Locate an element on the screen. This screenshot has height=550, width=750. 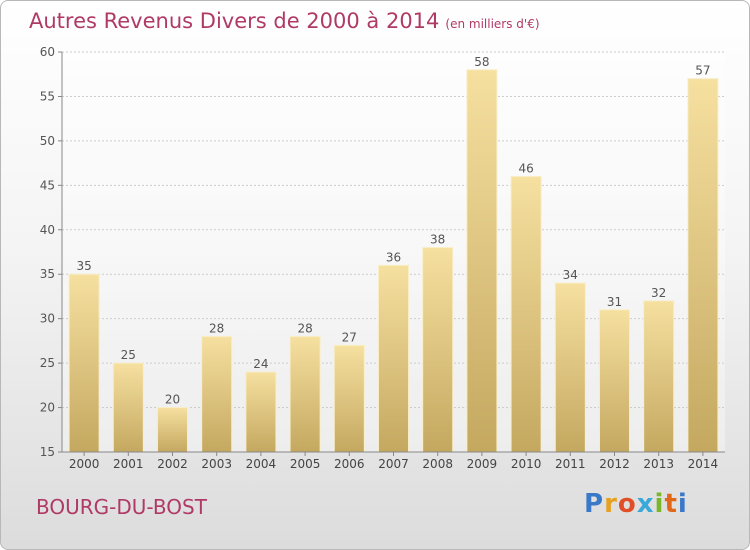
commune-name: BOURG-DU-BOST is located at coordinates (121, 507).